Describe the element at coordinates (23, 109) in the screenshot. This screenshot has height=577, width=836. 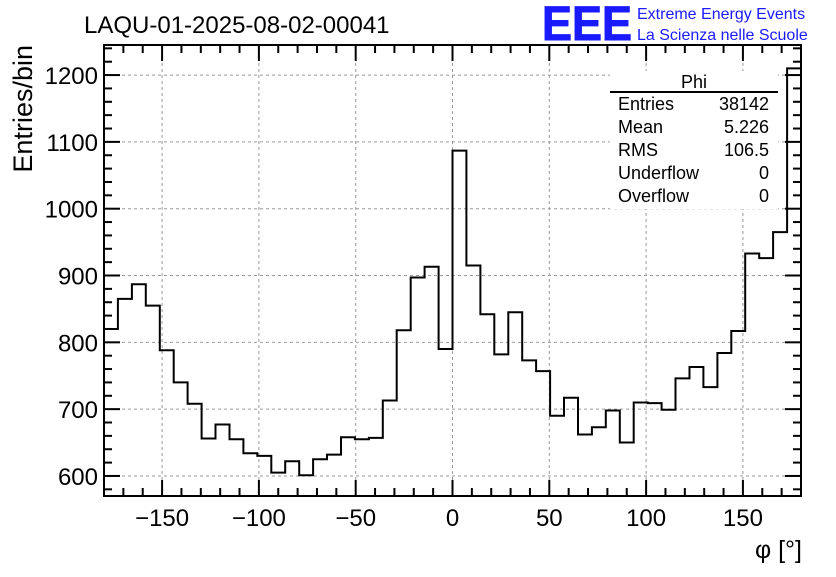
I see `y-axis-label: Entries/bin` at that location.